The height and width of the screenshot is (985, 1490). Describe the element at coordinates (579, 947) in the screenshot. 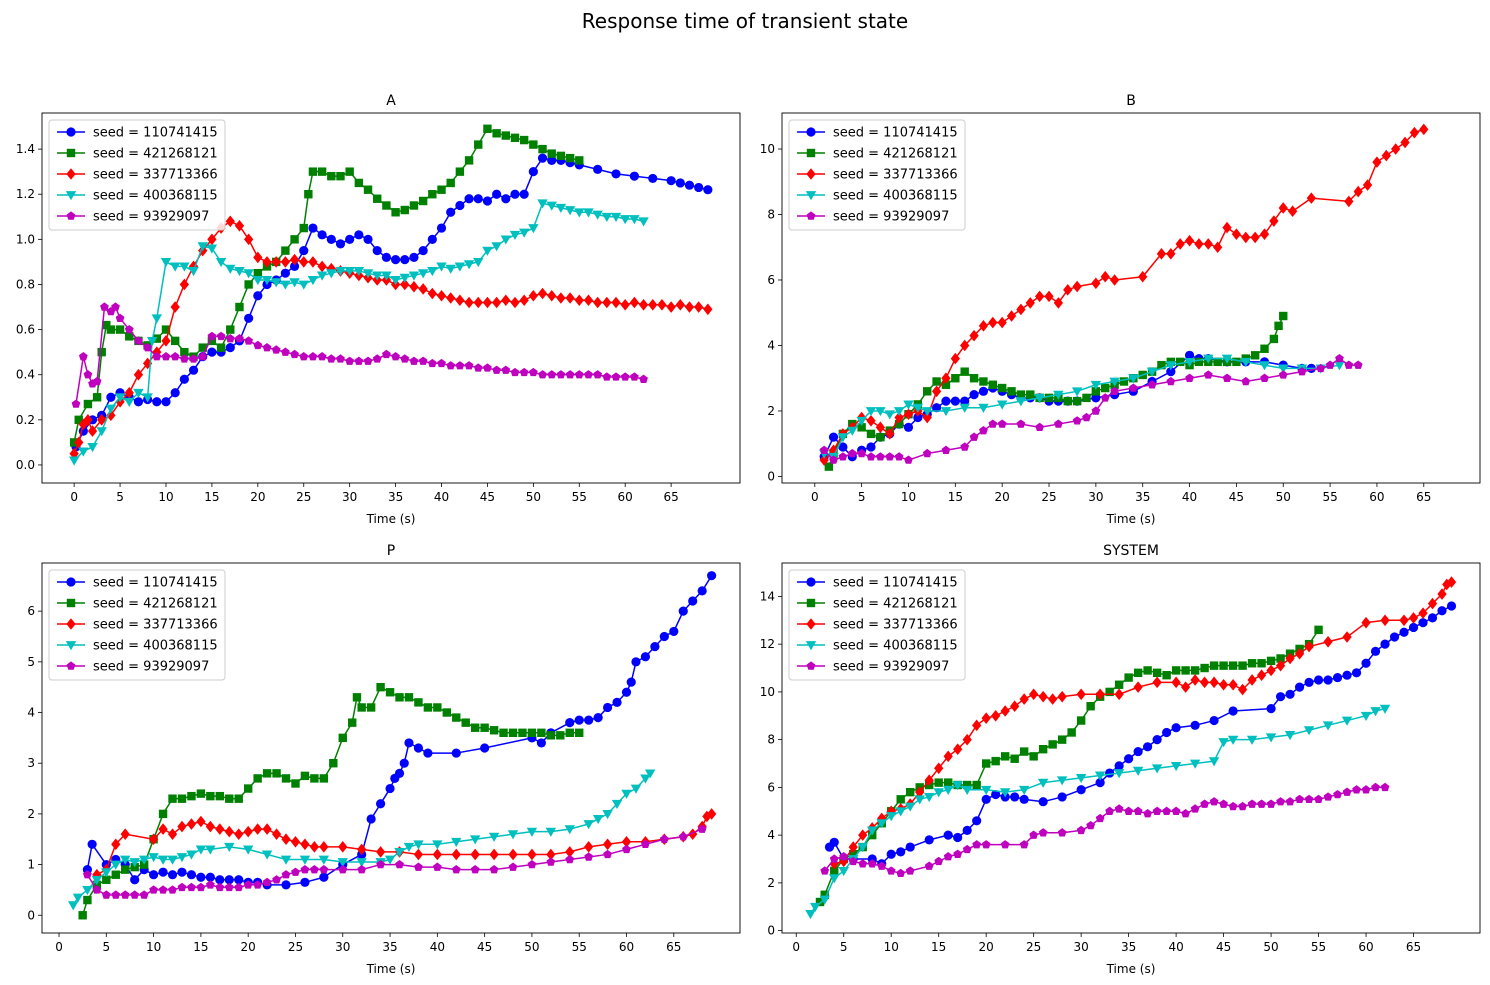

I see `x-tick-label: 55` at that location.